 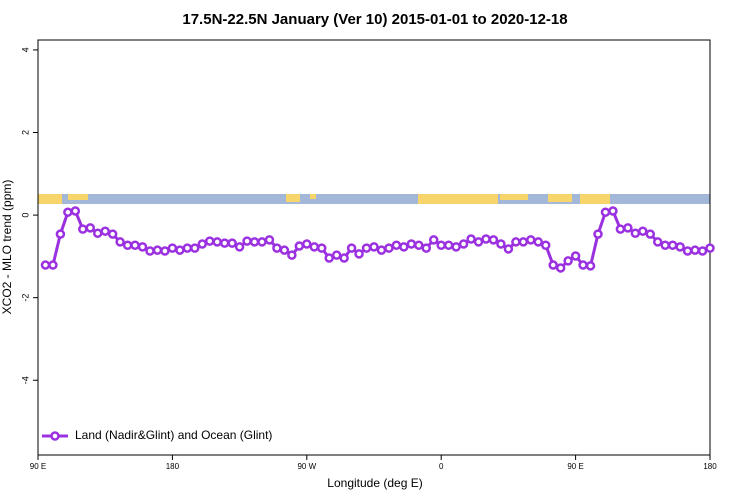 What do you see at coordinates (25, 215) in the screenshot?
I see `y-tick-label: 0` at bounding box center [25, 215].